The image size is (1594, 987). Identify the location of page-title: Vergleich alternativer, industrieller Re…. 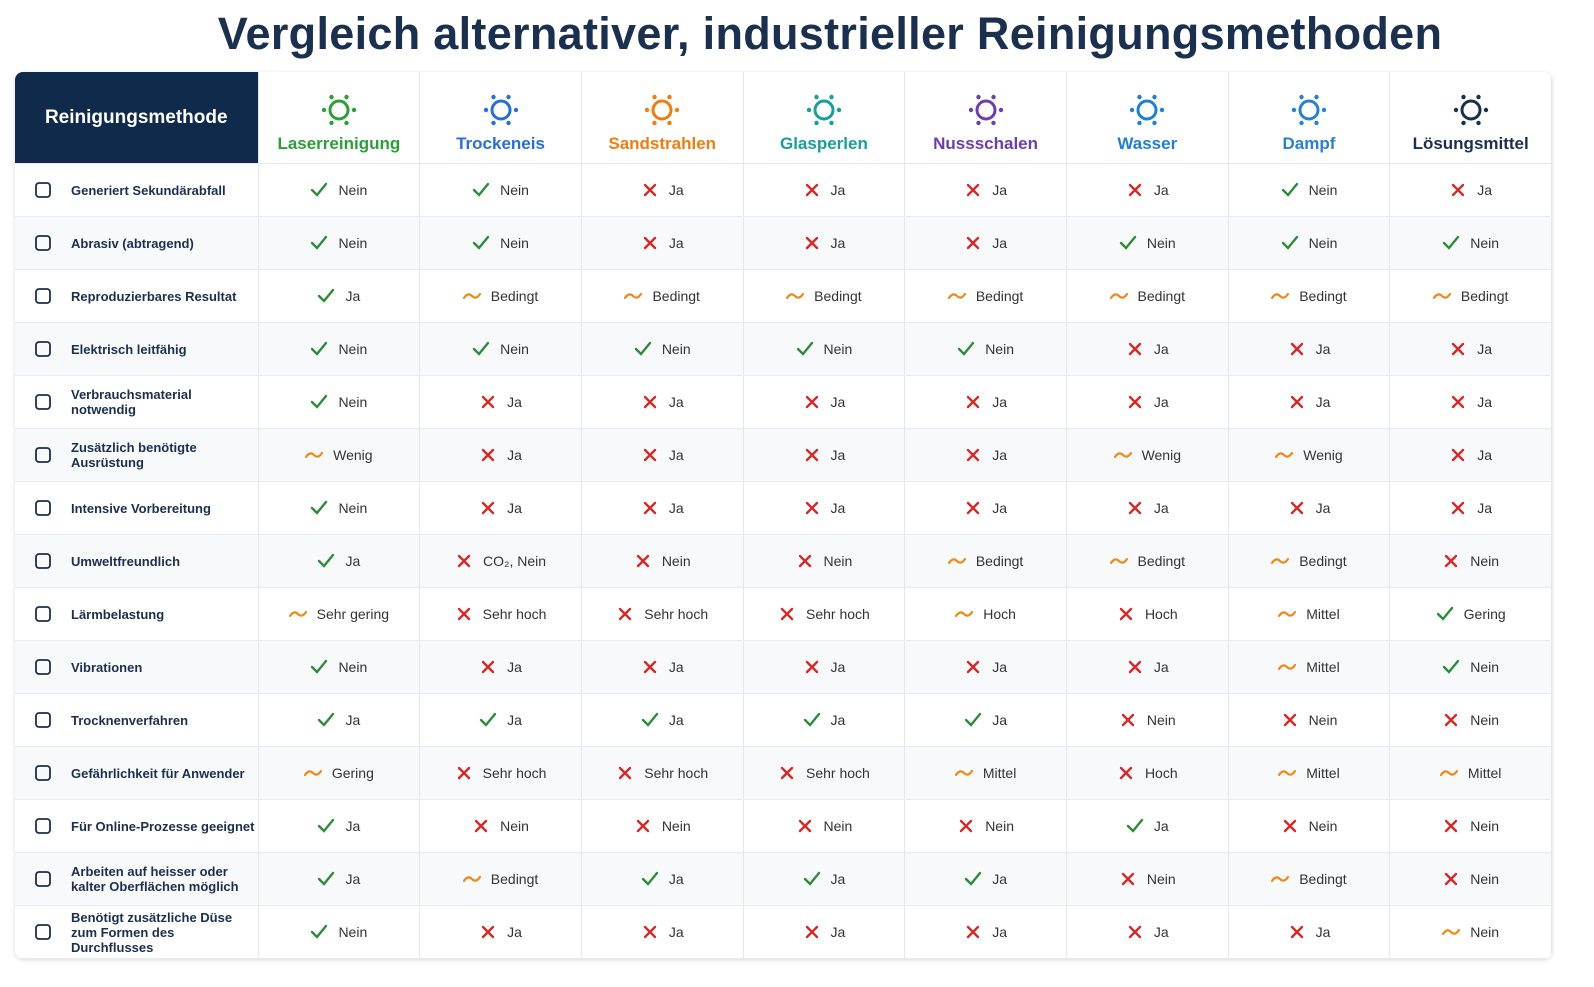
(830, 33).